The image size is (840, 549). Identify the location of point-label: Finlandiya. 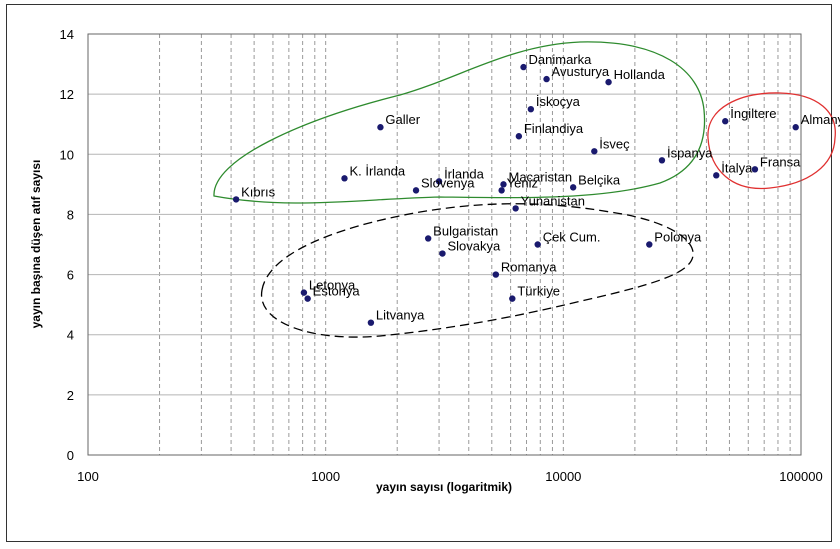
(554, 128).